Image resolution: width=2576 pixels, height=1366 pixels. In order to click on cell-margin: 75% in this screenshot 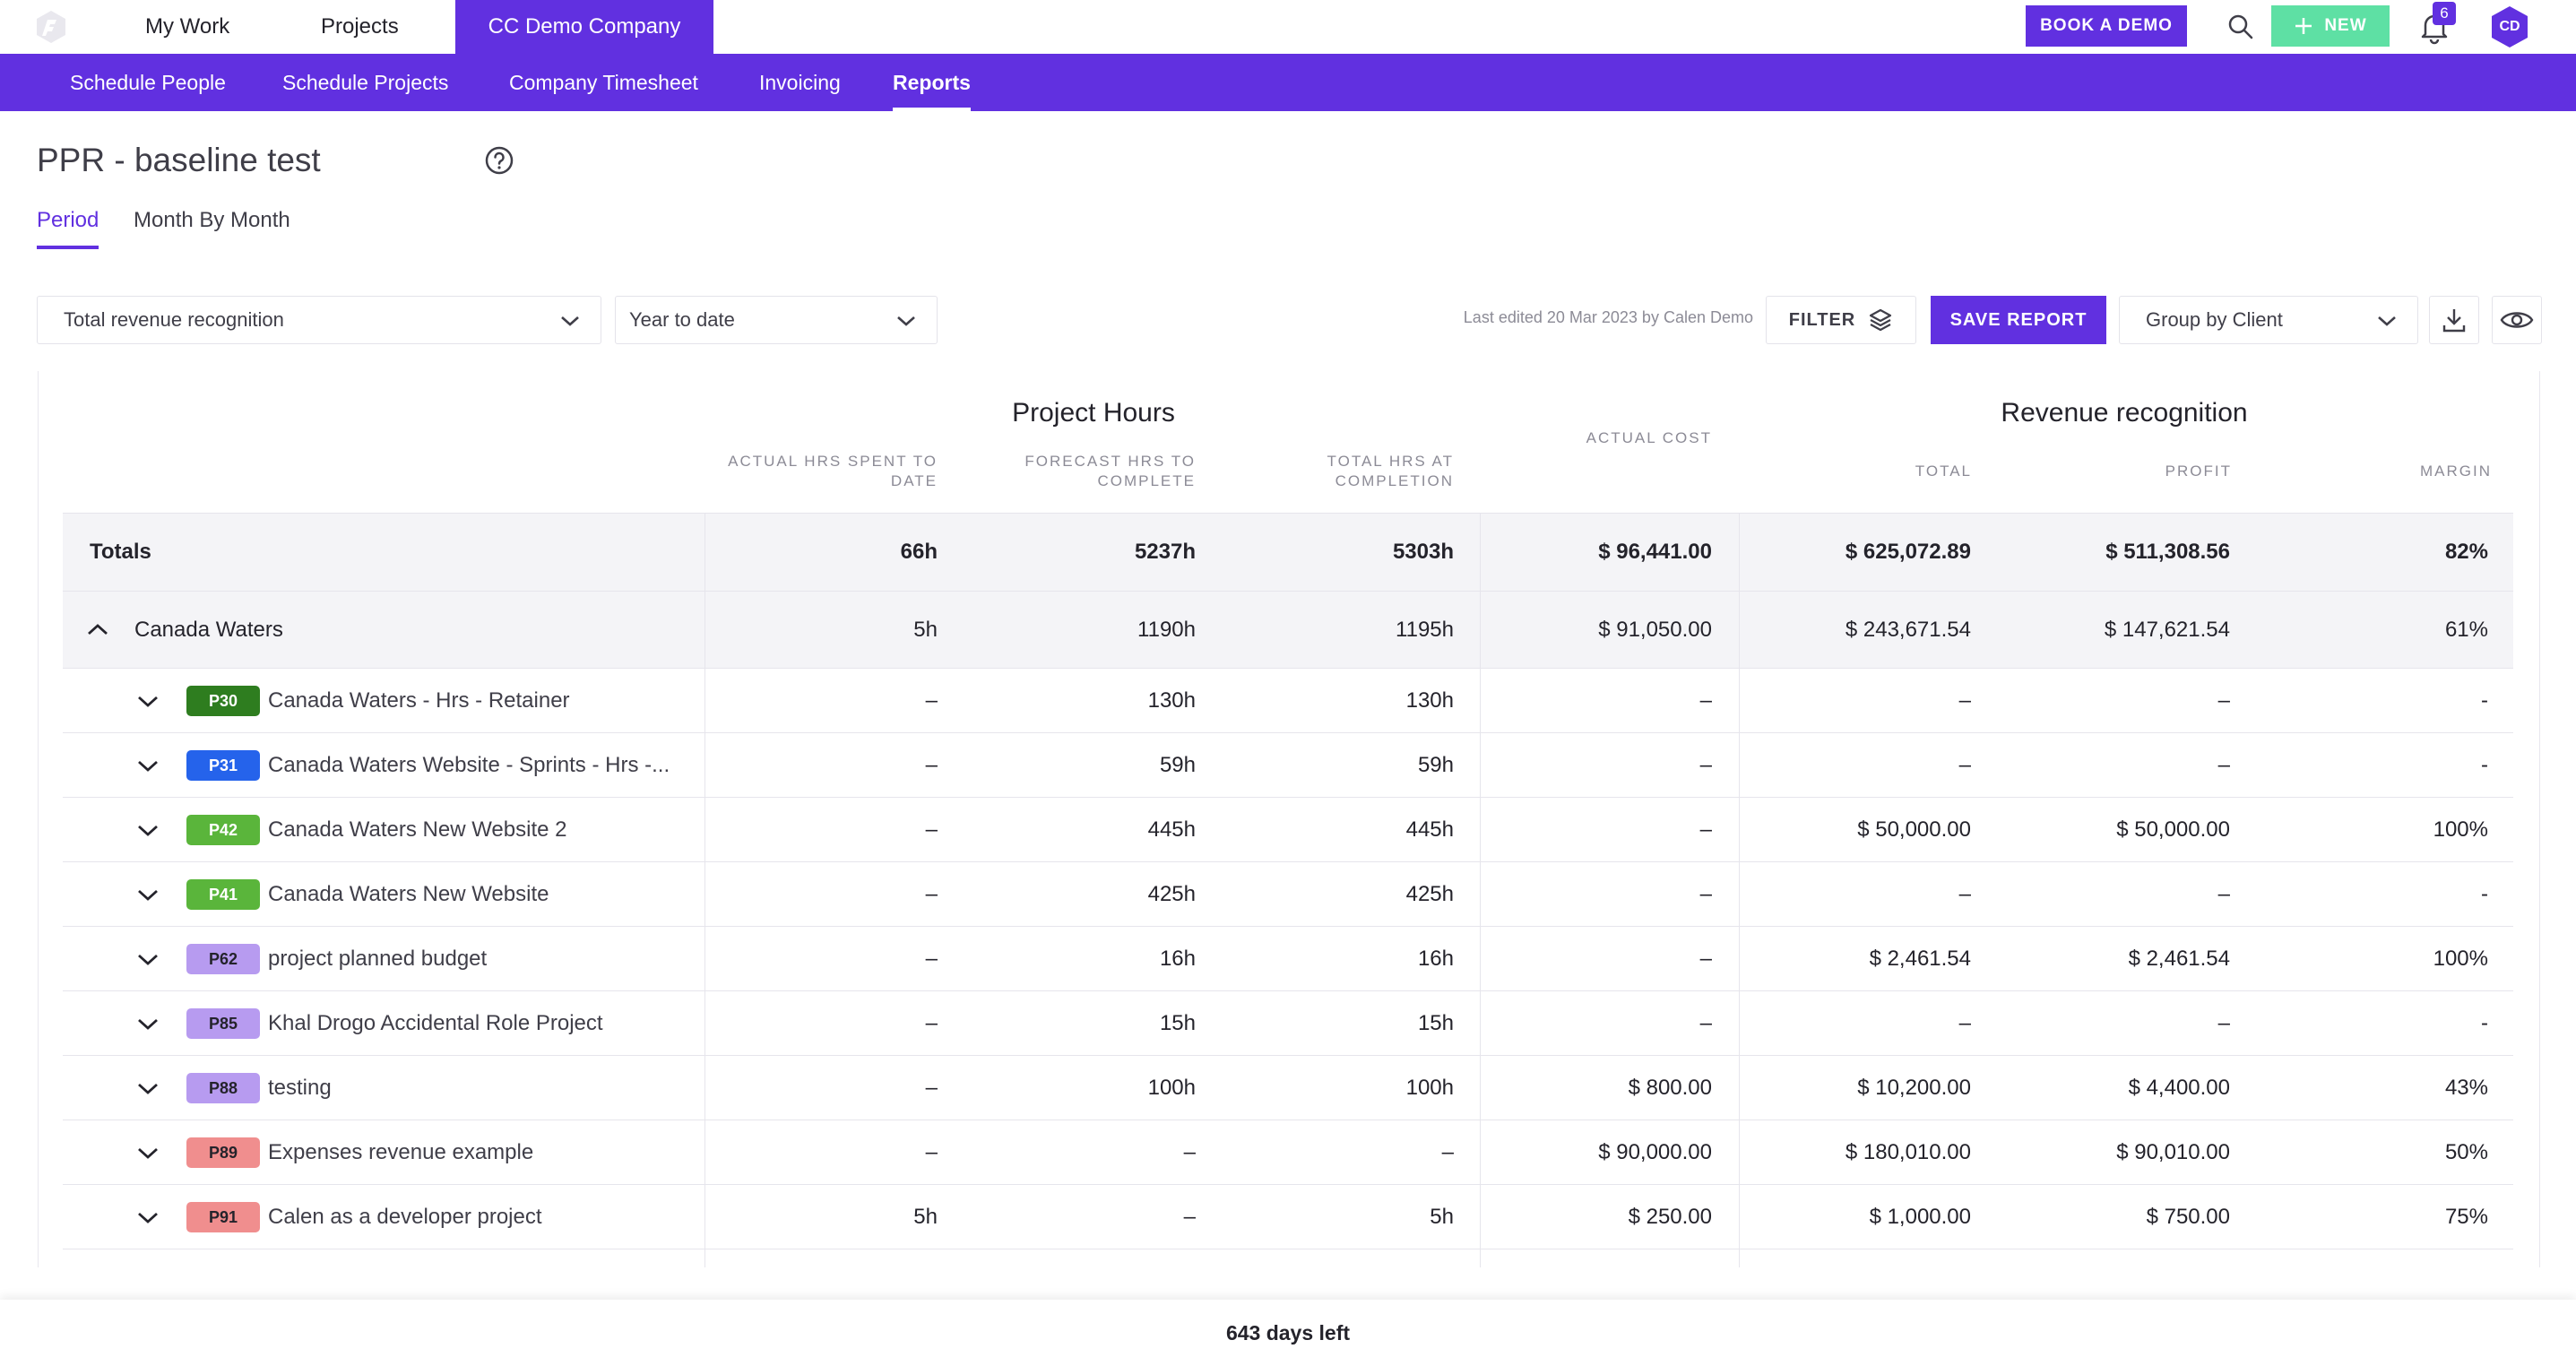, I will do `click(2466, 1217)`.